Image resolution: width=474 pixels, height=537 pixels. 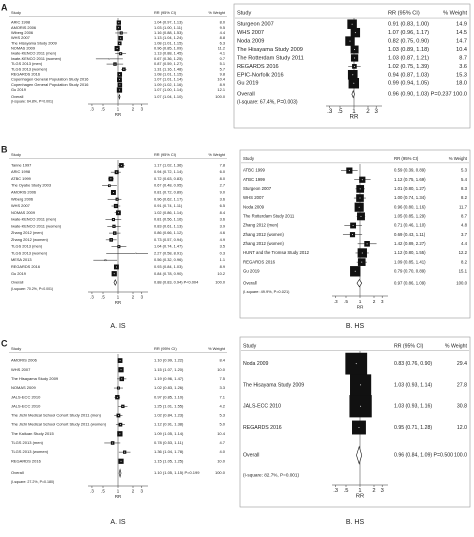 I want to click on weight-label: 12.0, so click(x=462, y=428).